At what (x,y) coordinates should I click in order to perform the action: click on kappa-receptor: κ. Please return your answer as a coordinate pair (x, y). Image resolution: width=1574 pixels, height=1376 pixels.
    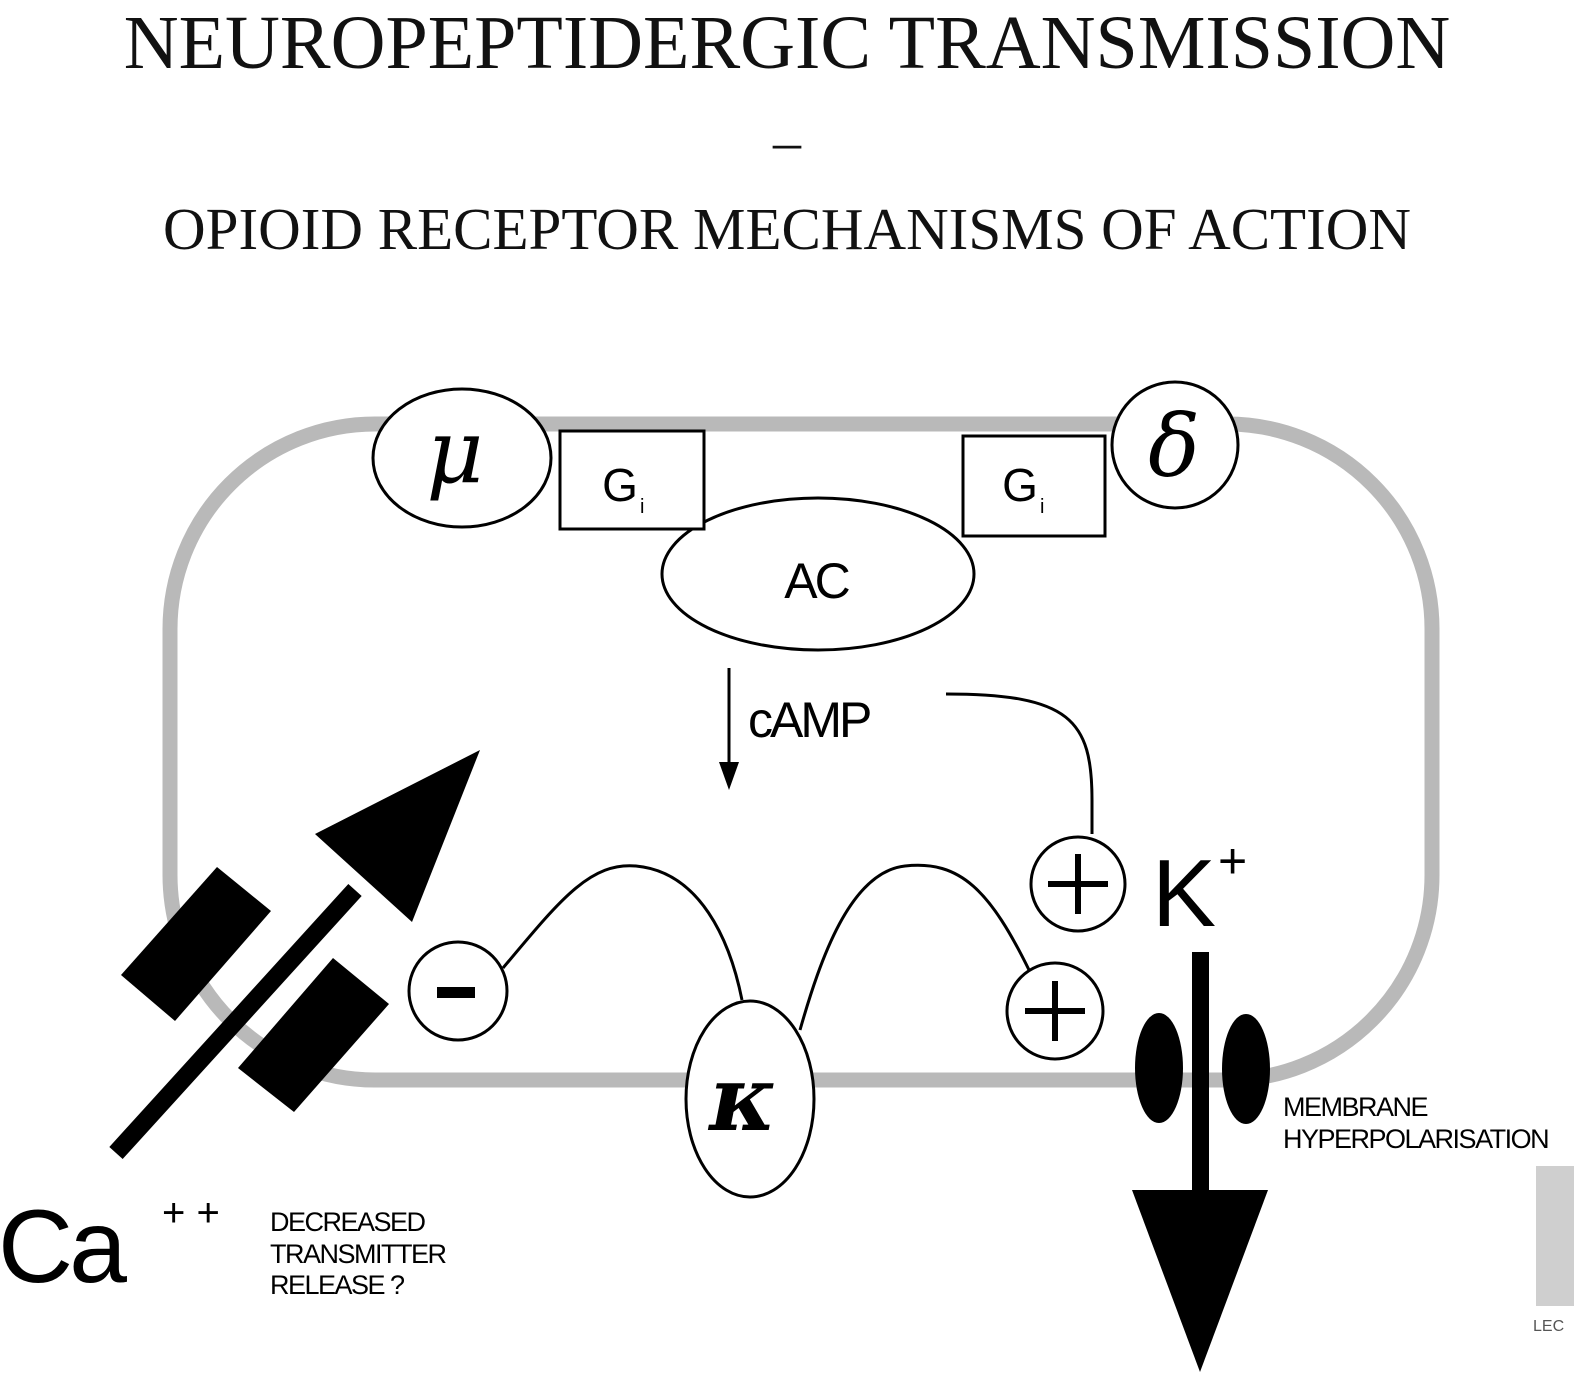
    Looking at the image, I should click on (750, 1099).